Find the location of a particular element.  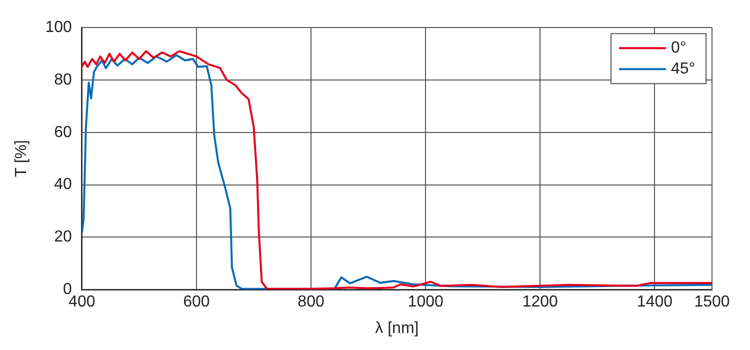

y-axis-title: T [%] is located at coordinates (21, 159).